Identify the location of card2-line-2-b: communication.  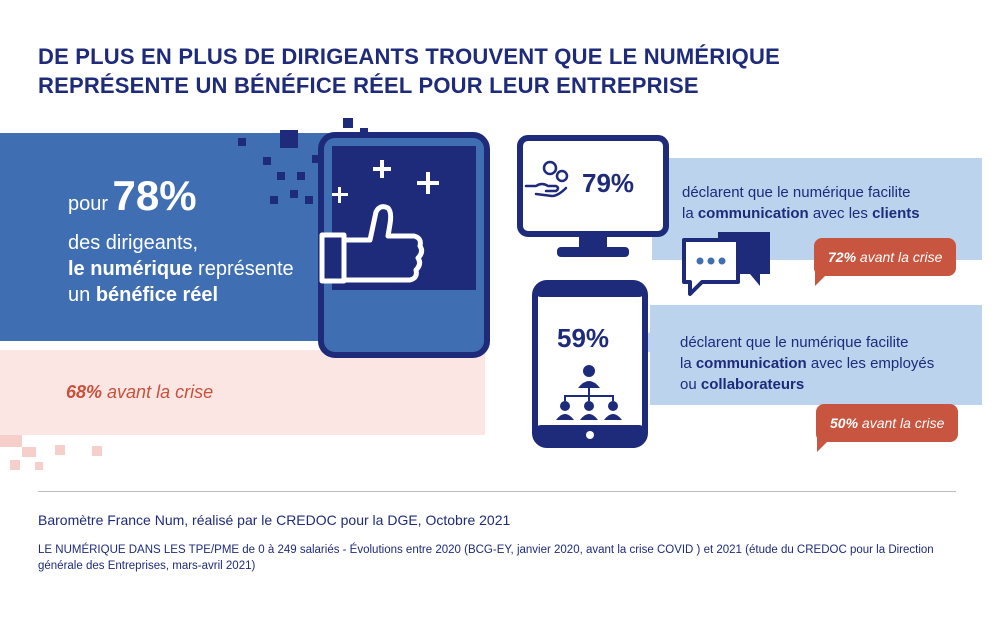
(751, 363).